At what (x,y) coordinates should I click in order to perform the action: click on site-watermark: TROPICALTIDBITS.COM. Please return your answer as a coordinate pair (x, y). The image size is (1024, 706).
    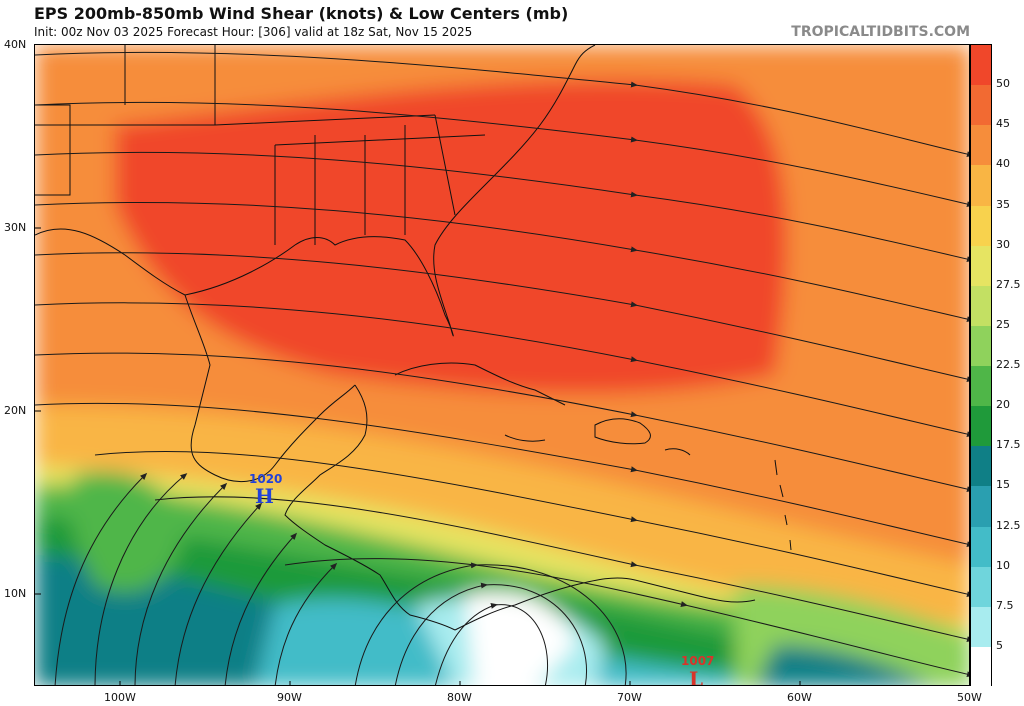
    Looking at the image, I should click on (880, 32).